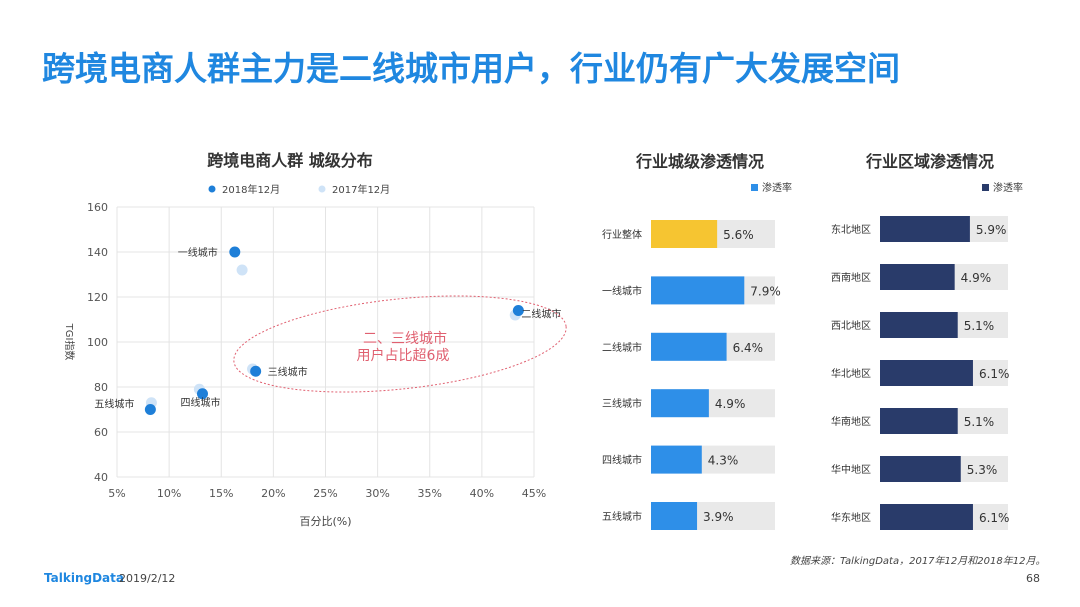  I want to click on legend-label-2018: 2018年12月, so click(251, 189).